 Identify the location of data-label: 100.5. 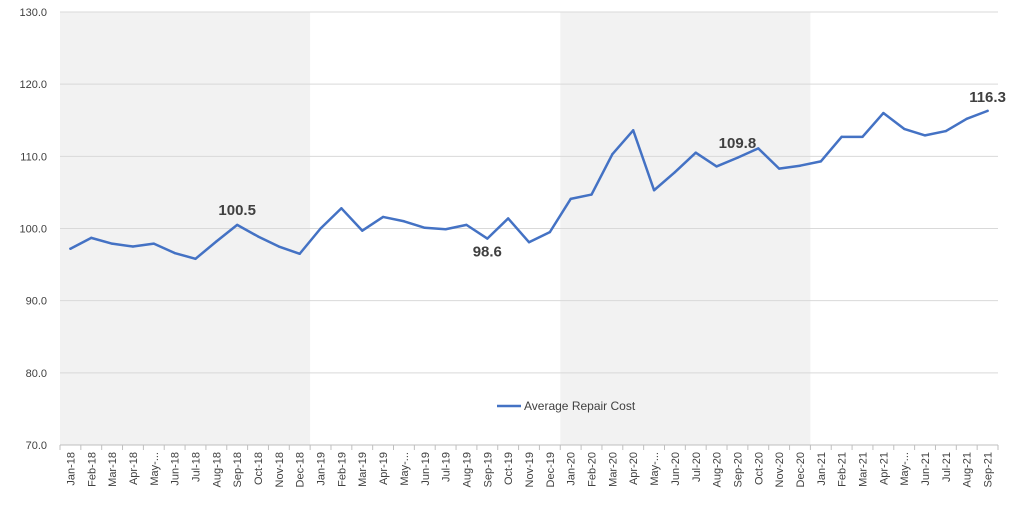
(237, 210).